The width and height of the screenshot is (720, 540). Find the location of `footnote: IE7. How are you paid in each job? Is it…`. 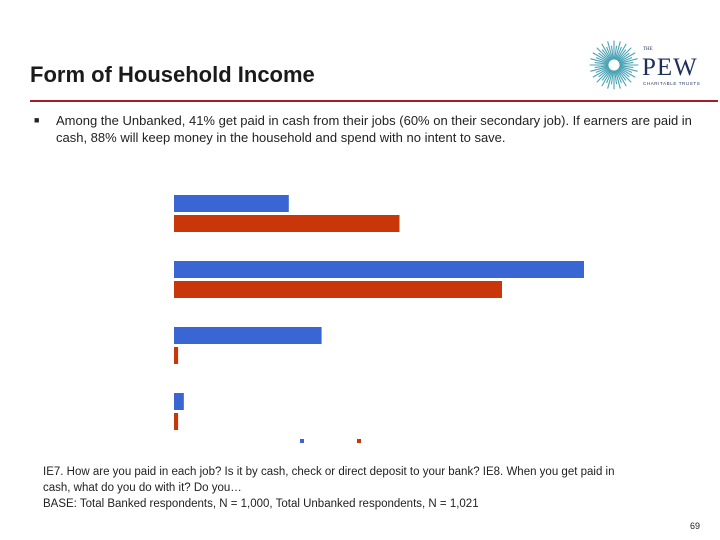

footnote: IE7. How are you paid in each job? Is it… is located at coordinates (363, 488).